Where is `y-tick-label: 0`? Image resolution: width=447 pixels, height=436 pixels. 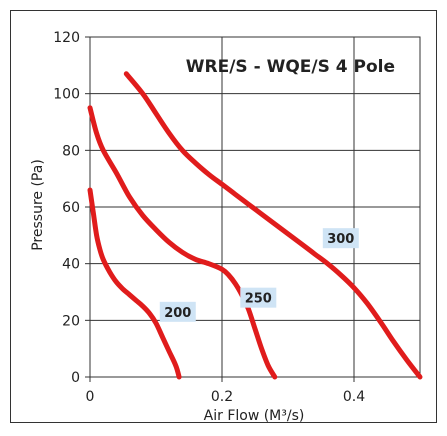 y-tick-label: 0 is located at coordinates (75, 378).